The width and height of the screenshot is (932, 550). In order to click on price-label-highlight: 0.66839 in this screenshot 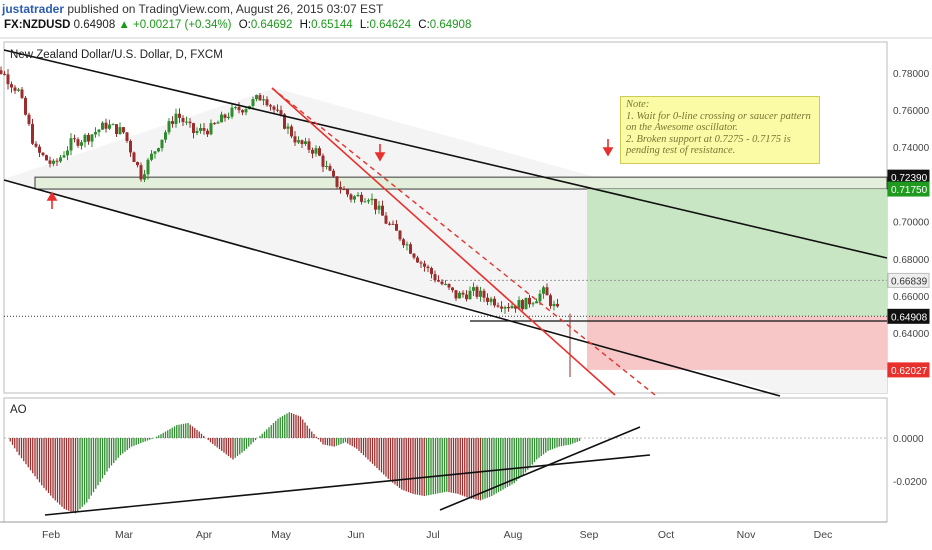, I will do `click(909, 281)`.